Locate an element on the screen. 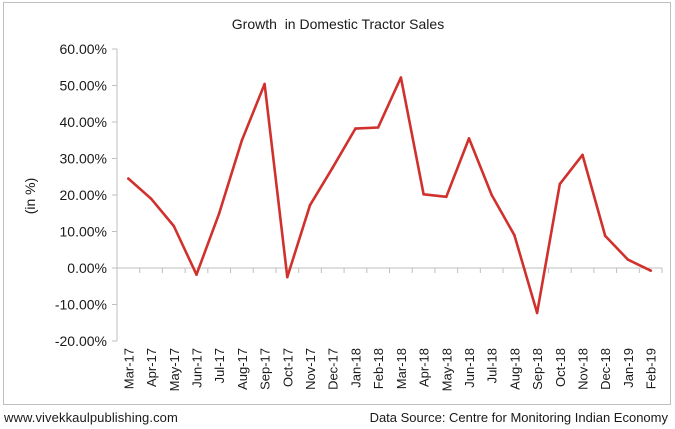 The width and height of the screenshot is (675, 429). x-tick-label: Feb-19 is located at coordinates (651, 368).